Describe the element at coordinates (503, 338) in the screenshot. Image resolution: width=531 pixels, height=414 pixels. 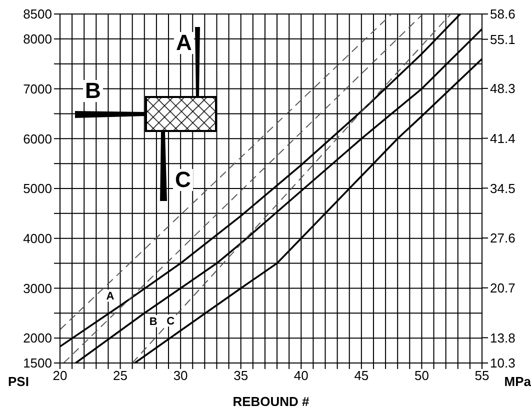
I see `y2-tick-label: 13.8` at that location.